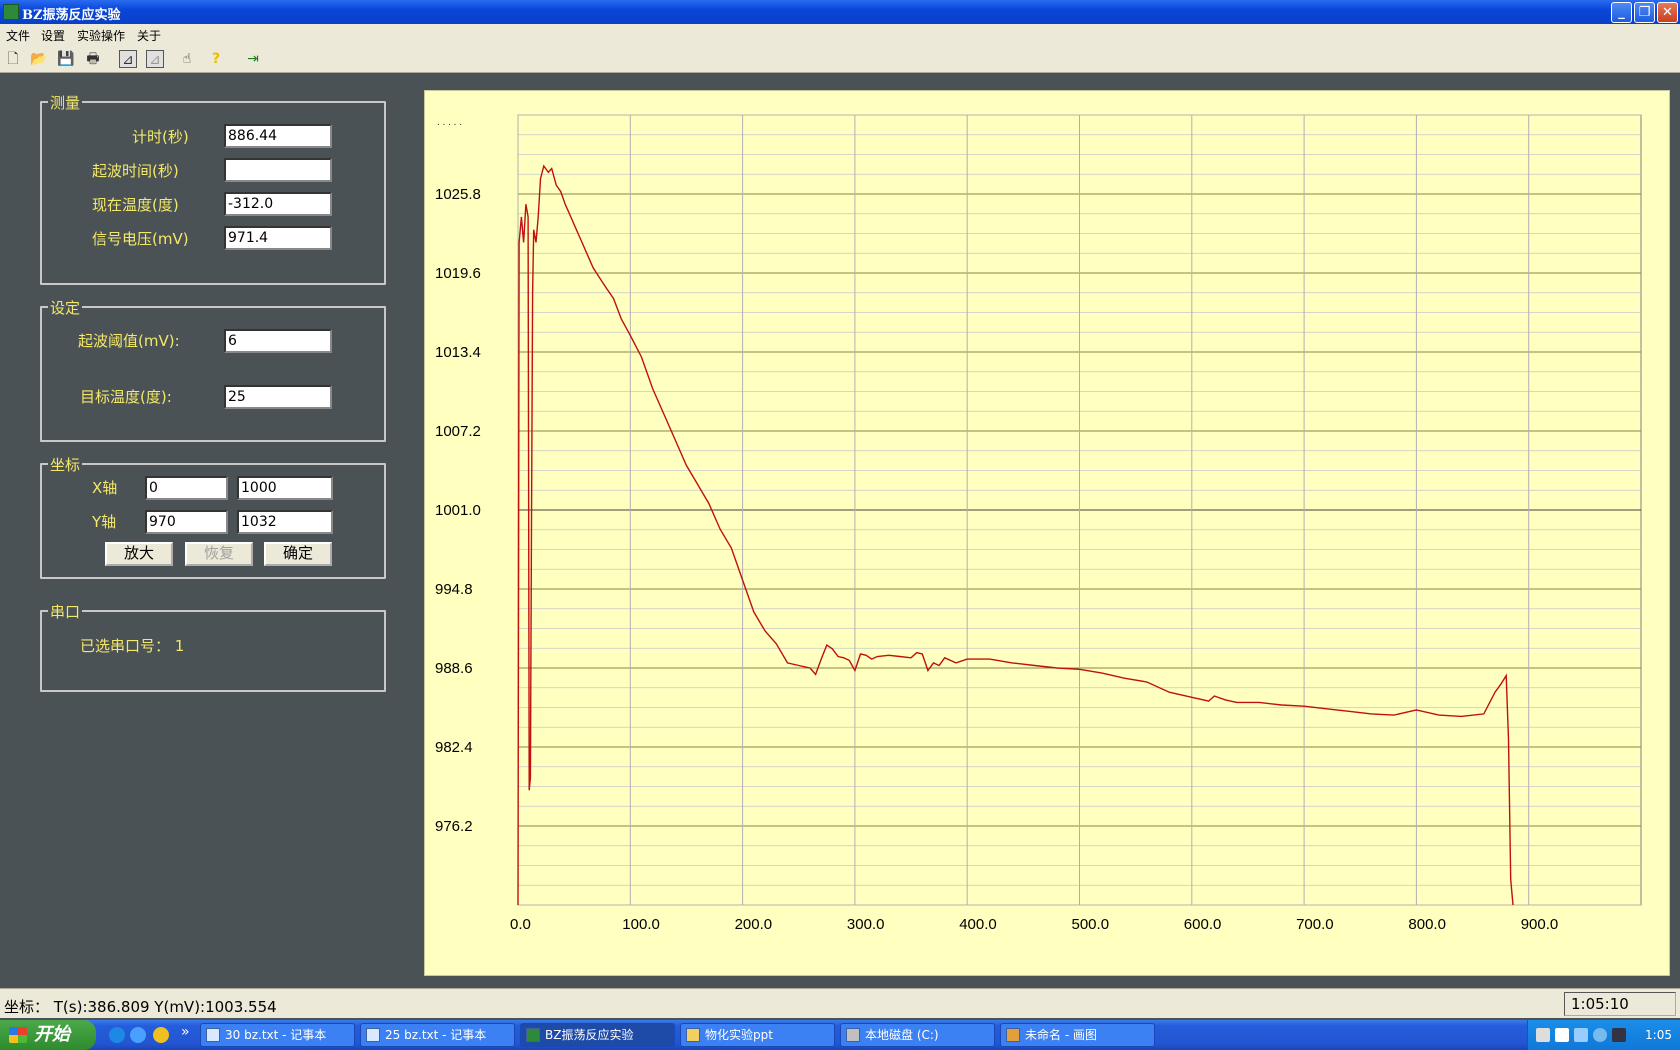 Image resolution: width=1680 pixels, height=1050 pixels. What do you see at coordinates (533, 1035) in the screenshot?
I see `app-icon` at bounding box center [533, 1035].